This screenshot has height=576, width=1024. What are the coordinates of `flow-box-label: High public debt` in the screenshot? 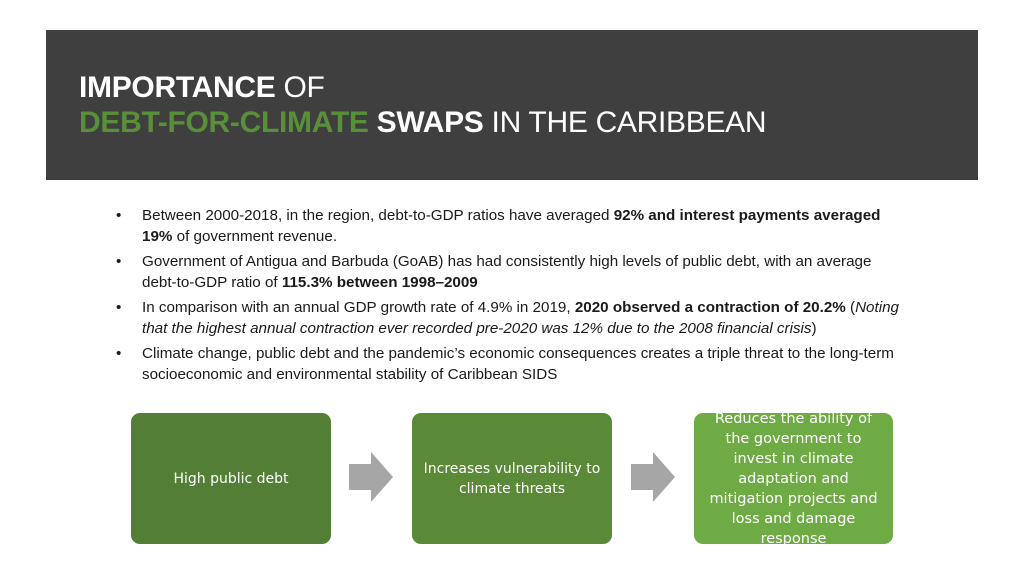 It's located at (231, 478).